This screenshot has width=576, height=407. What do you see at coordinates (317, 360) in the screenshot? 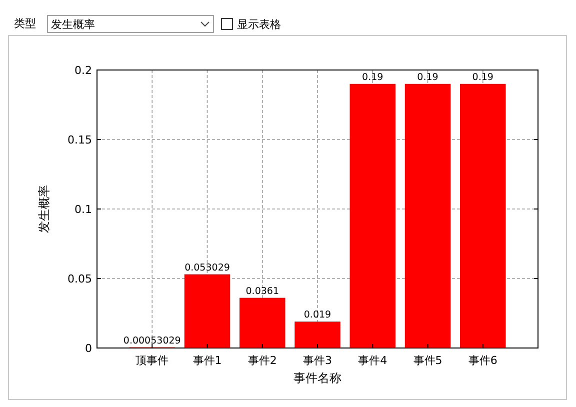
I see `x-tick-label: 事件3` at bounding box center [317, 360].